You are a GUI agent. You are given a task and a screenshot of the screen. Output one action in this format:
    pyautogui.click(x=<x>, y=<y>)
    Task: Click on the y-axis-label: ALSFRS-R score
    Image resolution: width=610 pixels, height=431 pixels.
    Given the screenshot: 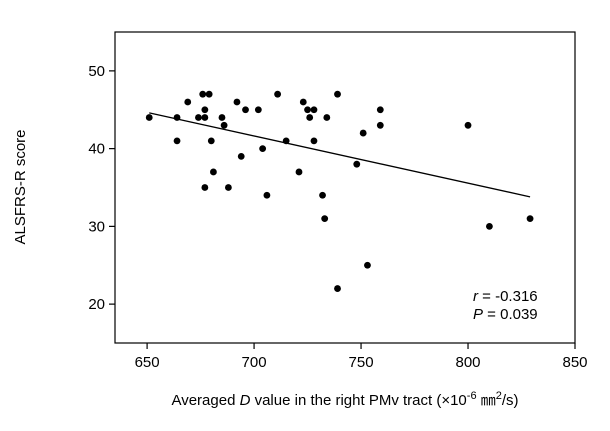 What is the action you would take?
    pyautogui.click(x=20, y=186)
    